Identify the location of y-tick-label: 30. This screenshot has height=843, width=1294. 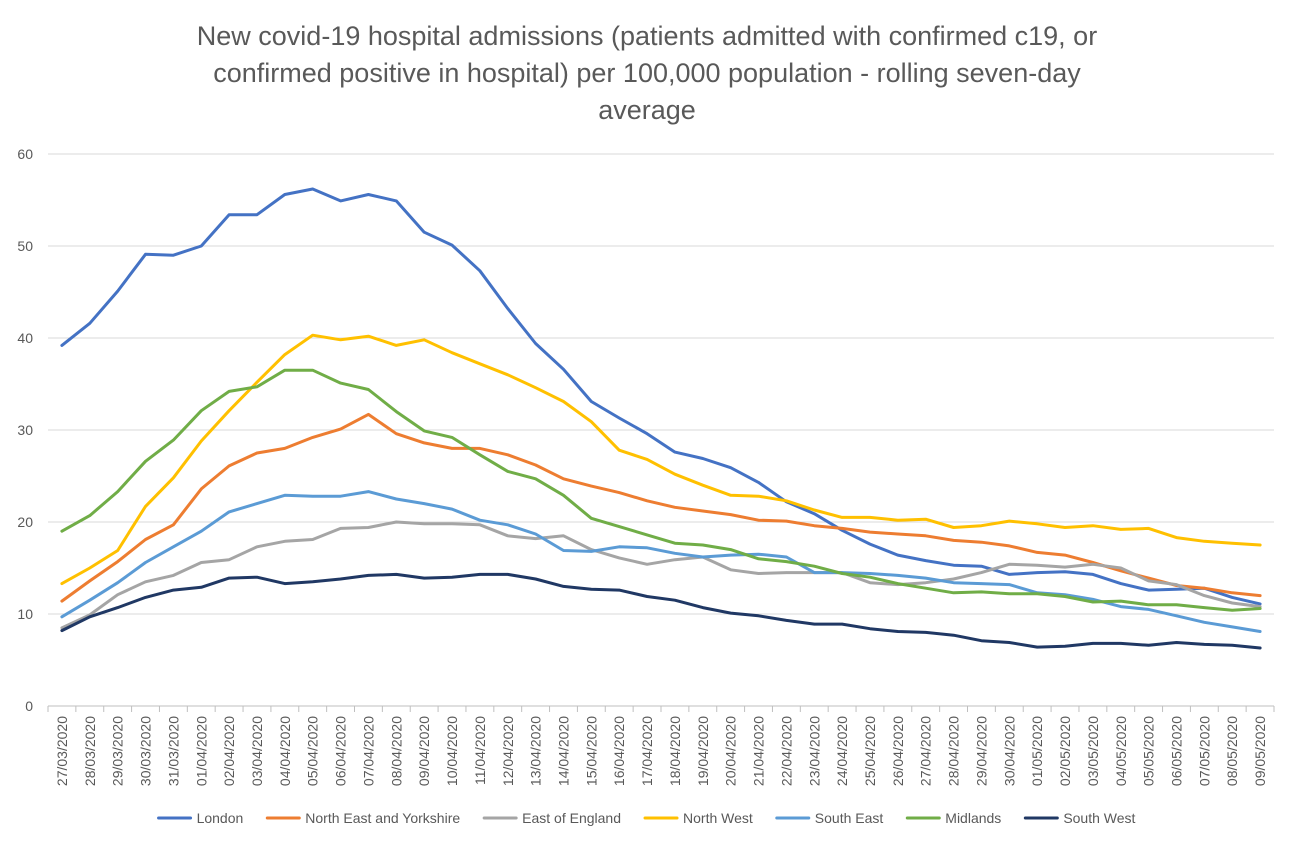
(25, 430).